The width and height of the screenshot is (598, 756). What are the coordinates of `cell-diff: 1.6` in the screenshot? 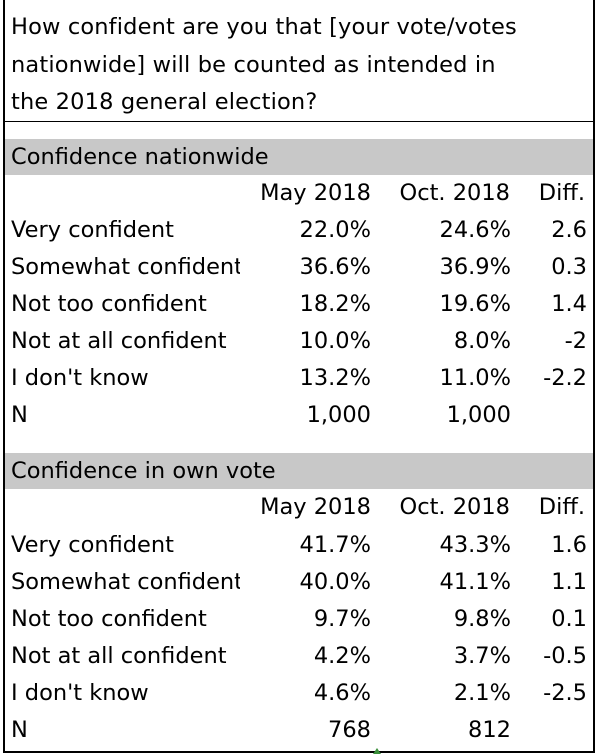 It's located at (569, 545).